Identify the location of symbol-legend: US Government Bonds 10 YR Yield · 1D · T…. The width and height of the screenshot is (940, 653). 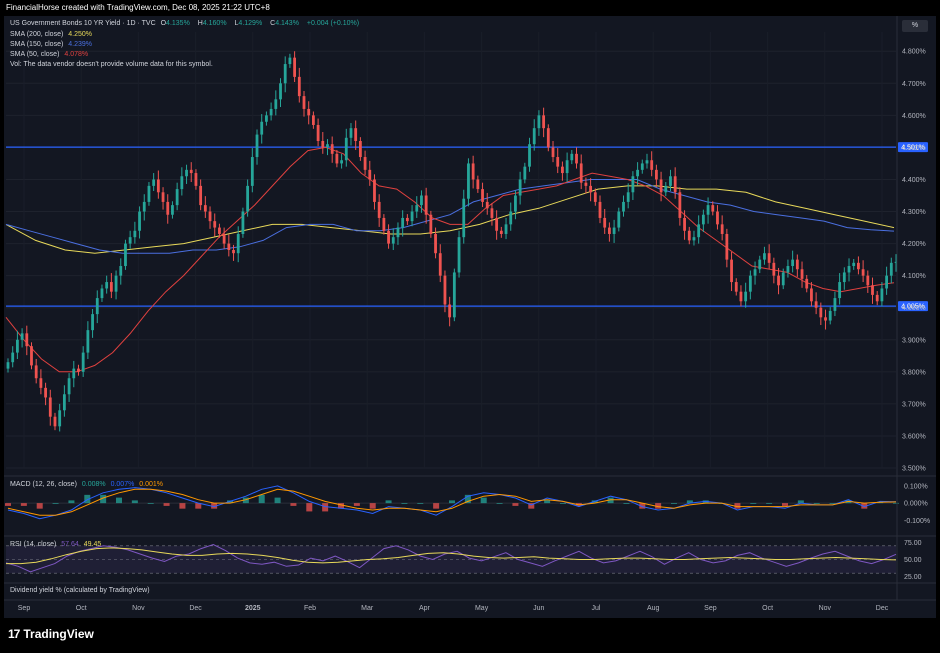
(186, 23).